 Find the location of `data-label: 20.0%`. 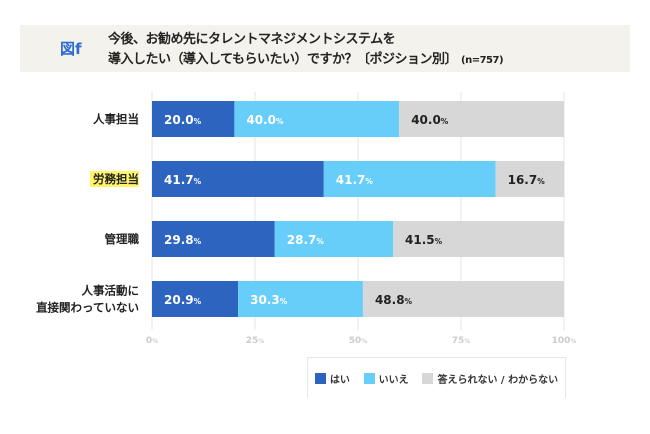

data-label: 20.0% is located at coordinates (183, 120).